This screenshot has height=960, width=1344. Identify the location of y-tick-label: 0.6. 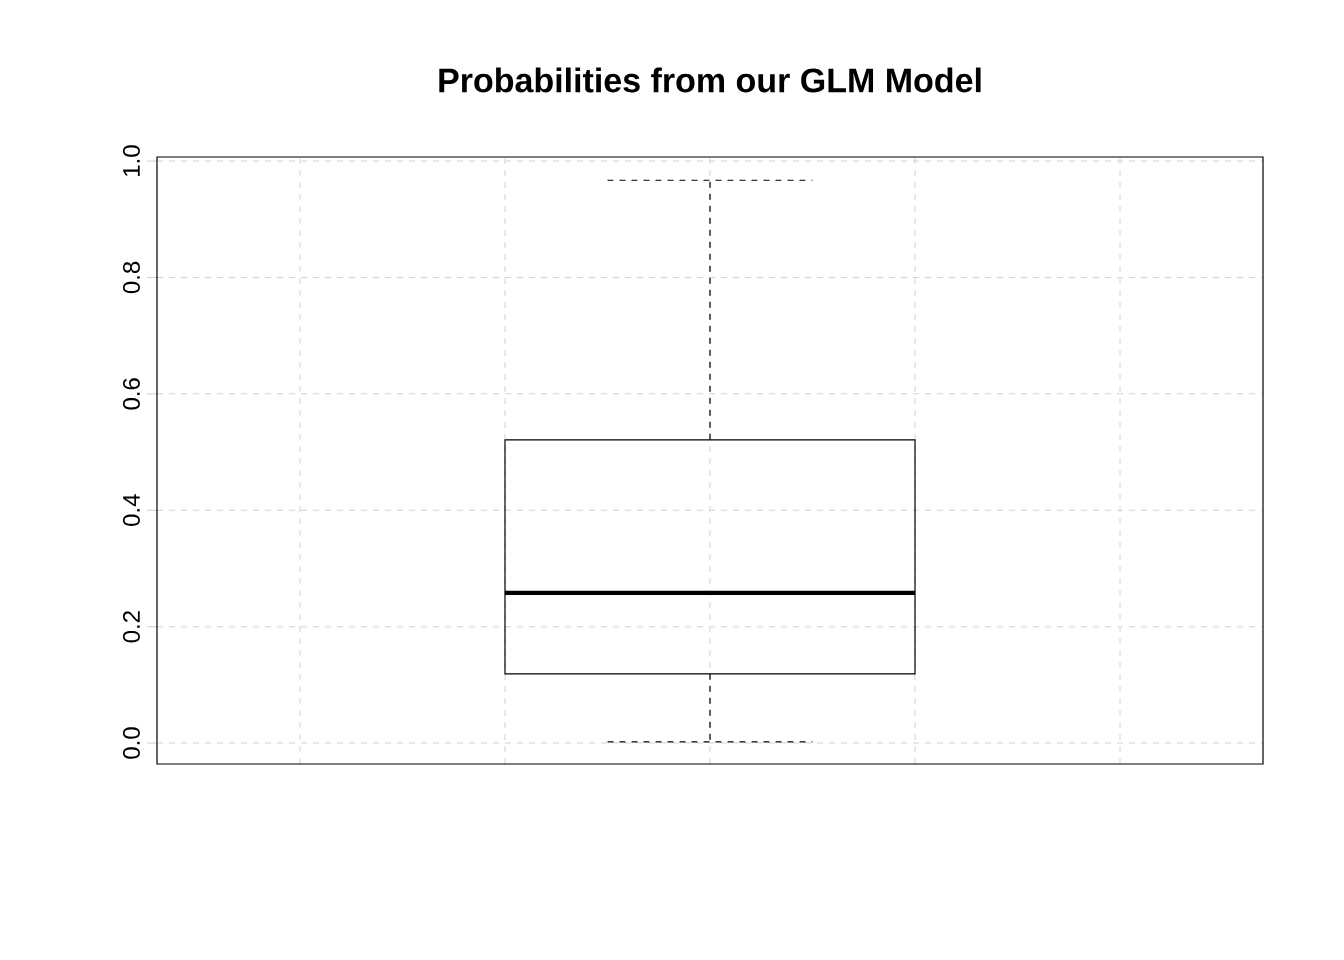
(131, 394).